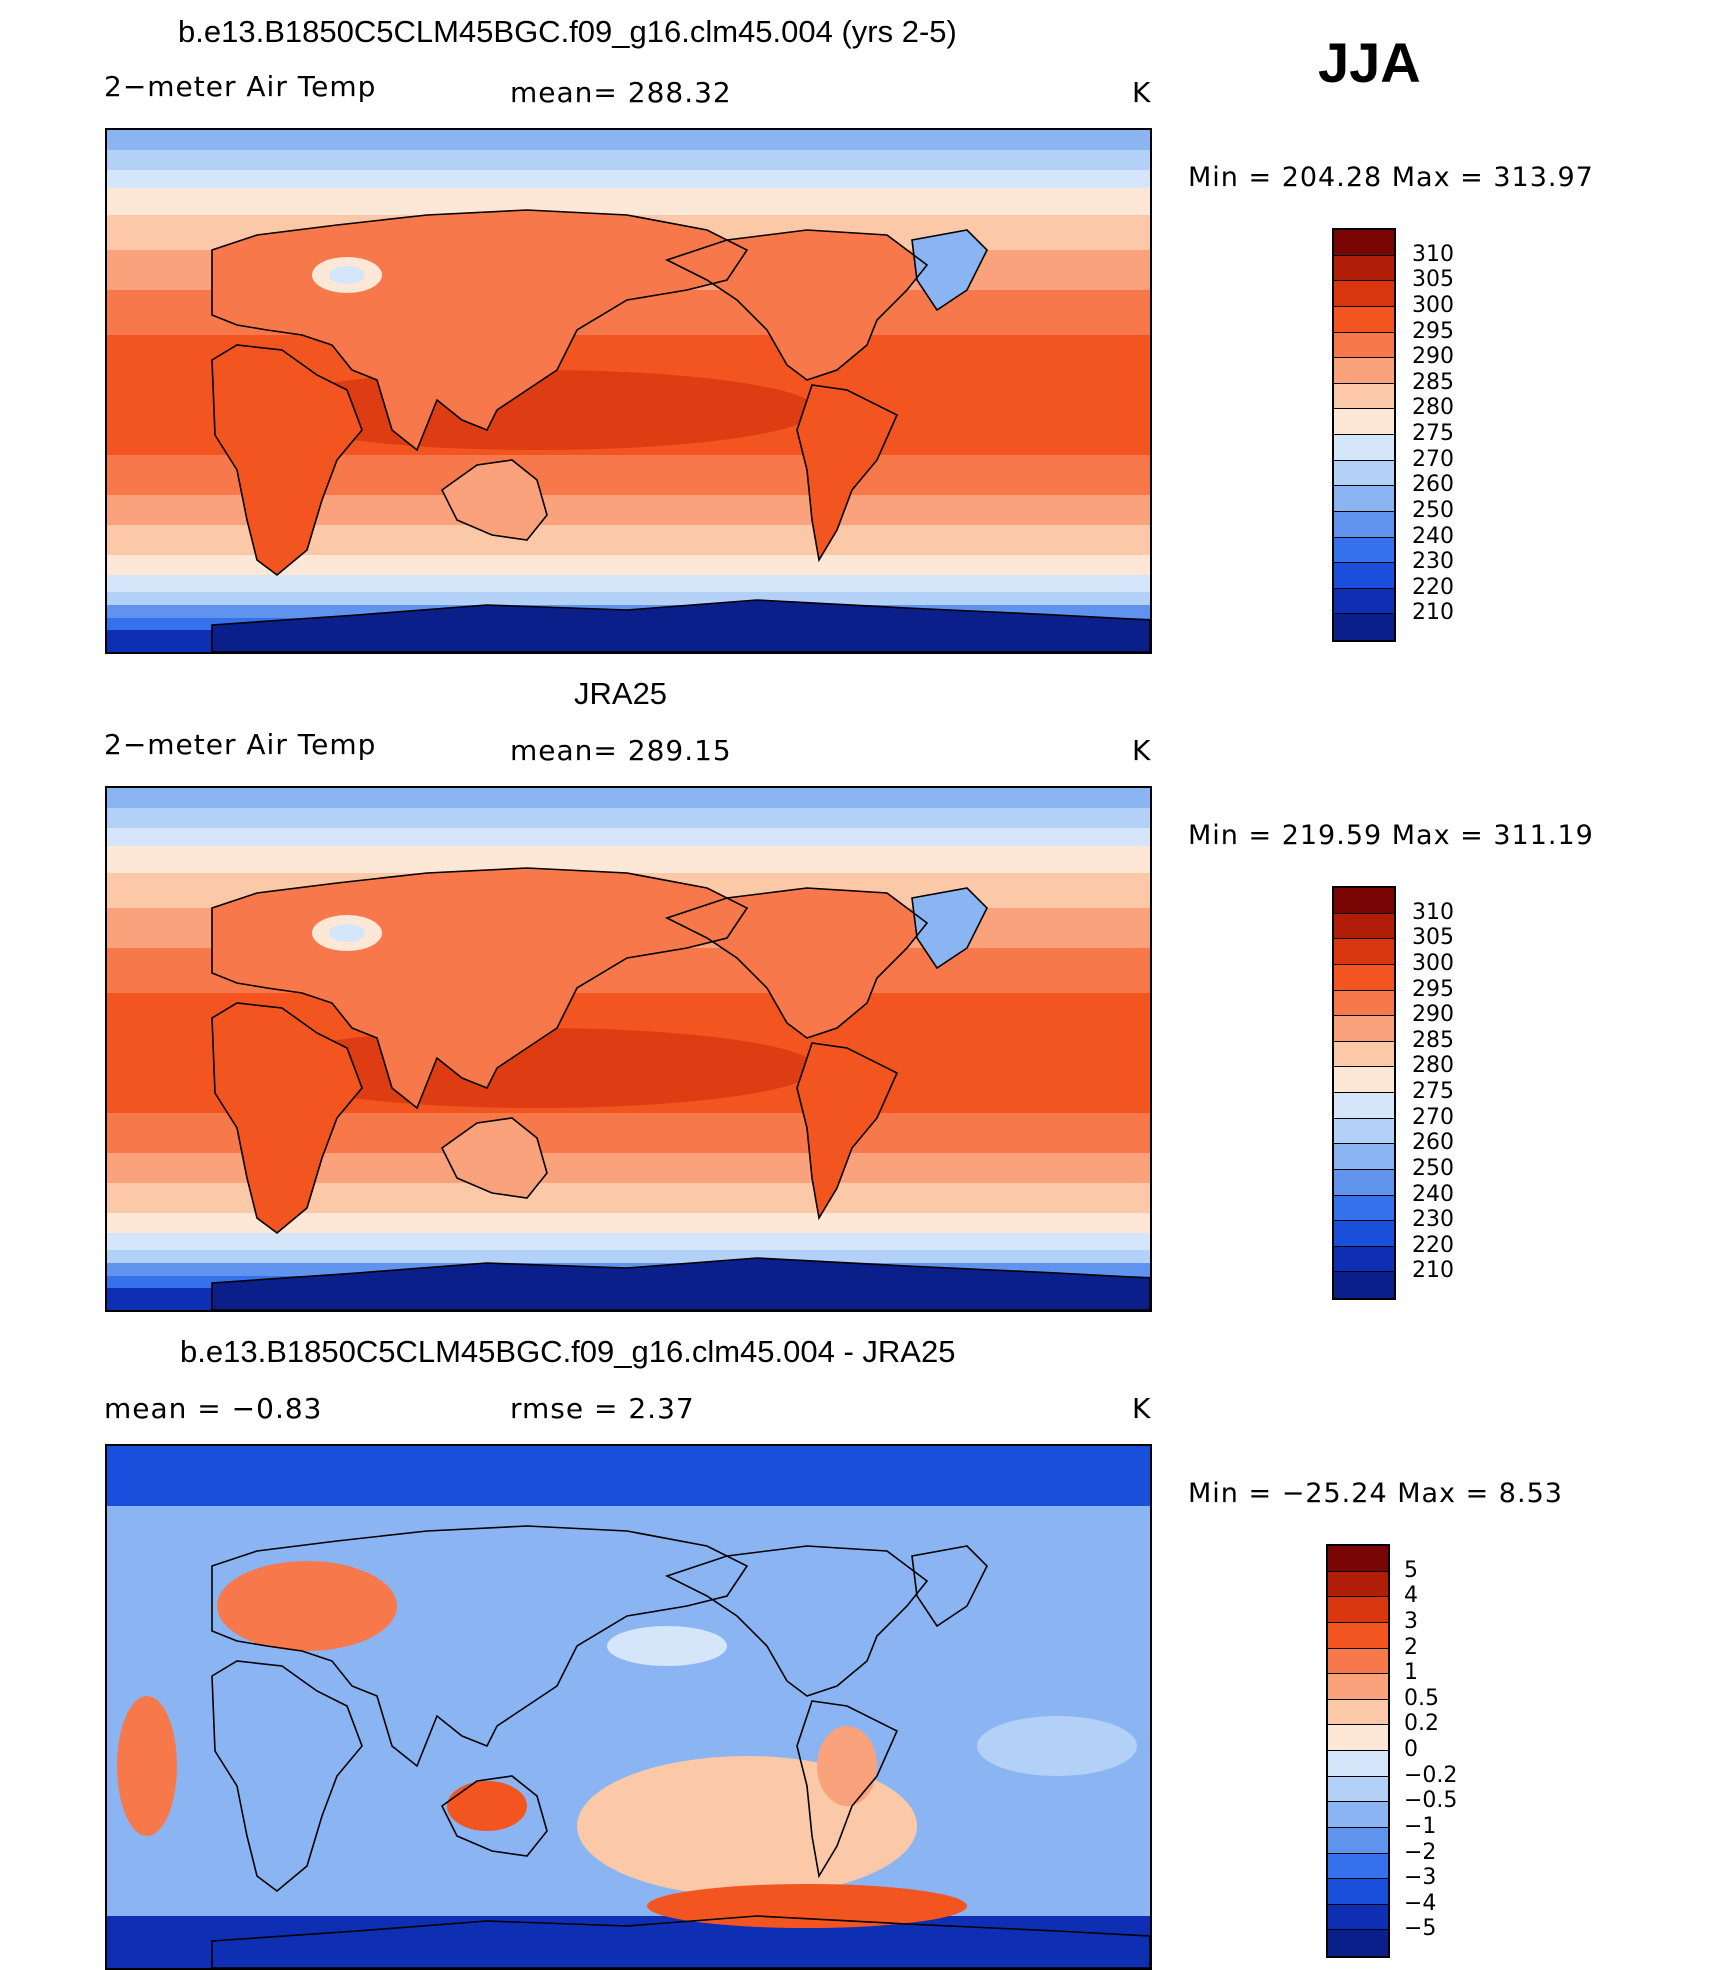 The width and height of the screenshot is (1710, 1970). I want to click on colorbar-tick-label: 0.5, so click(1421, 1698).